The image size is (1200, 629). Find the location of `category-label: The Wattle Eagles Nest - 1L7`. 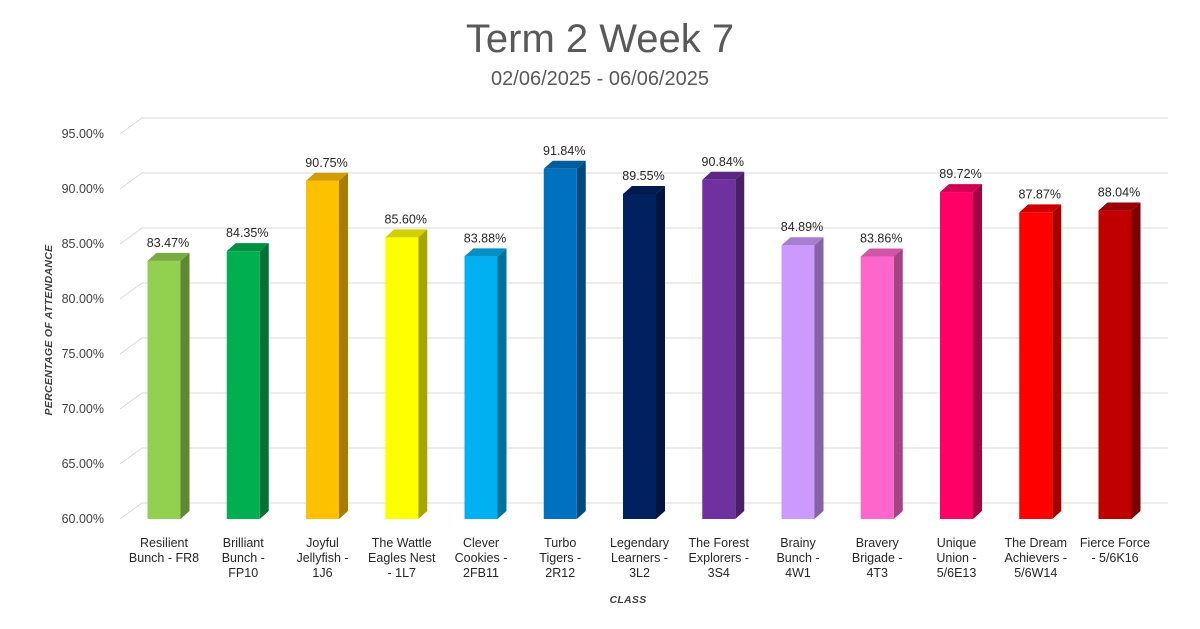

category-label: The Wattle Eagles Nest - 1L7 is located at coordinates (402, 558).